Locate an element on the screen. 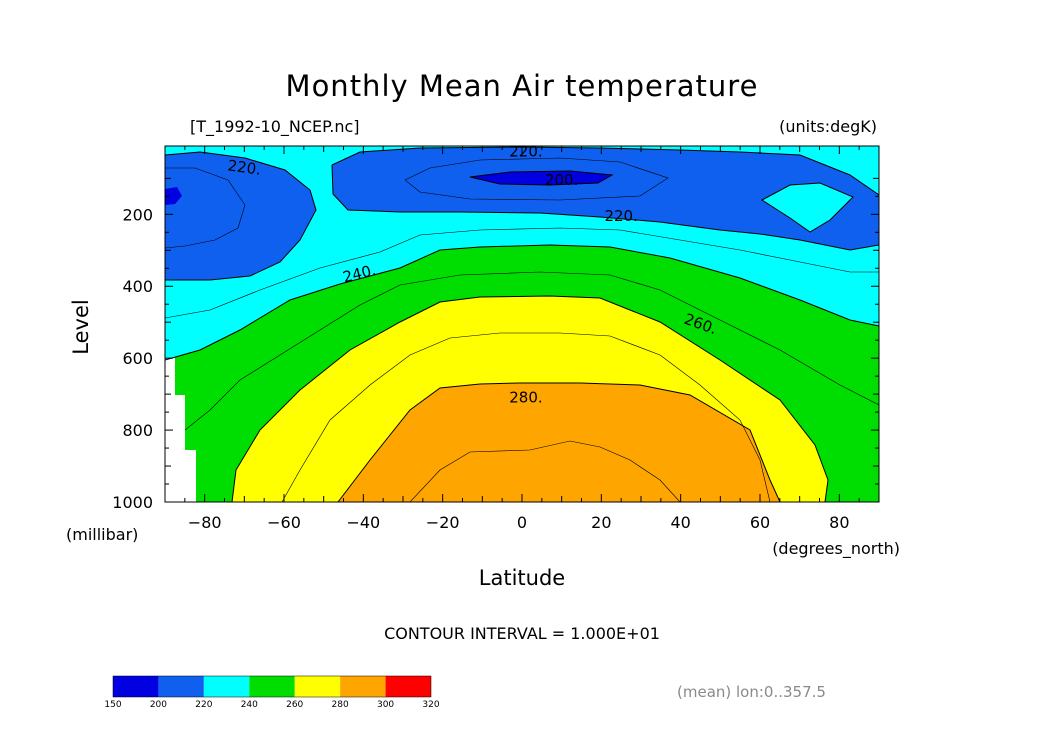  y-tick-label: 400 is located at coordinates (137, 286).